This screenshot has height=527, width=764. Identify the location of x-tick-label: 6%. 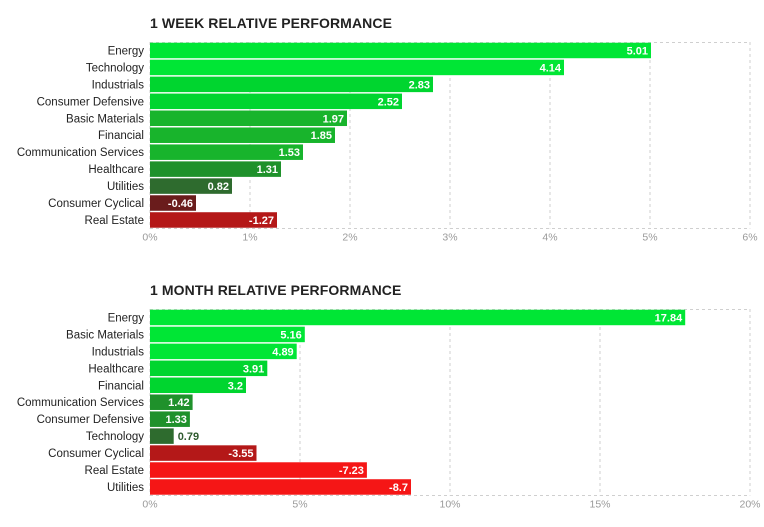
(749, 237).